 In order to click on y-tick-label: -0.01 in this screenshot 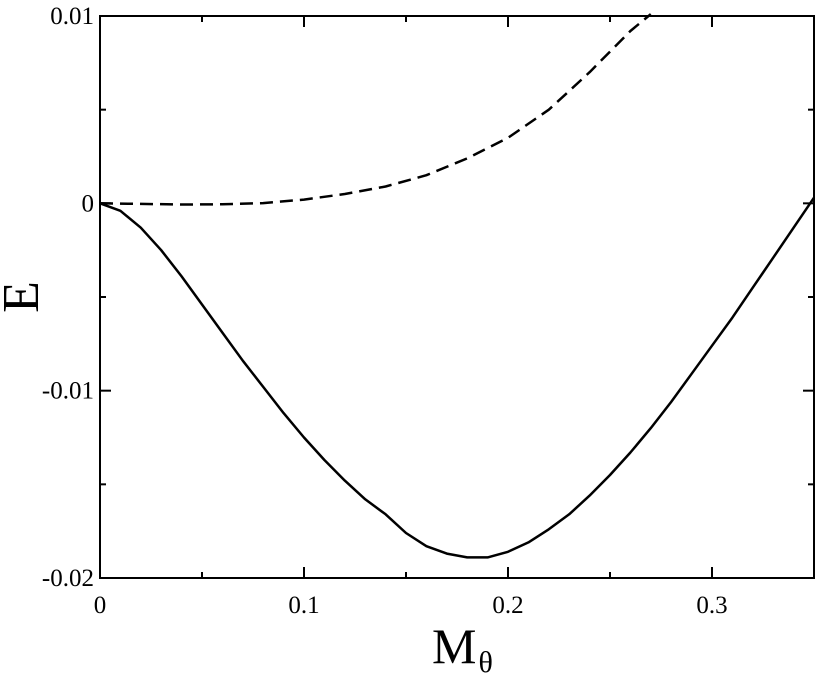, I will do `click(68, 391)`.